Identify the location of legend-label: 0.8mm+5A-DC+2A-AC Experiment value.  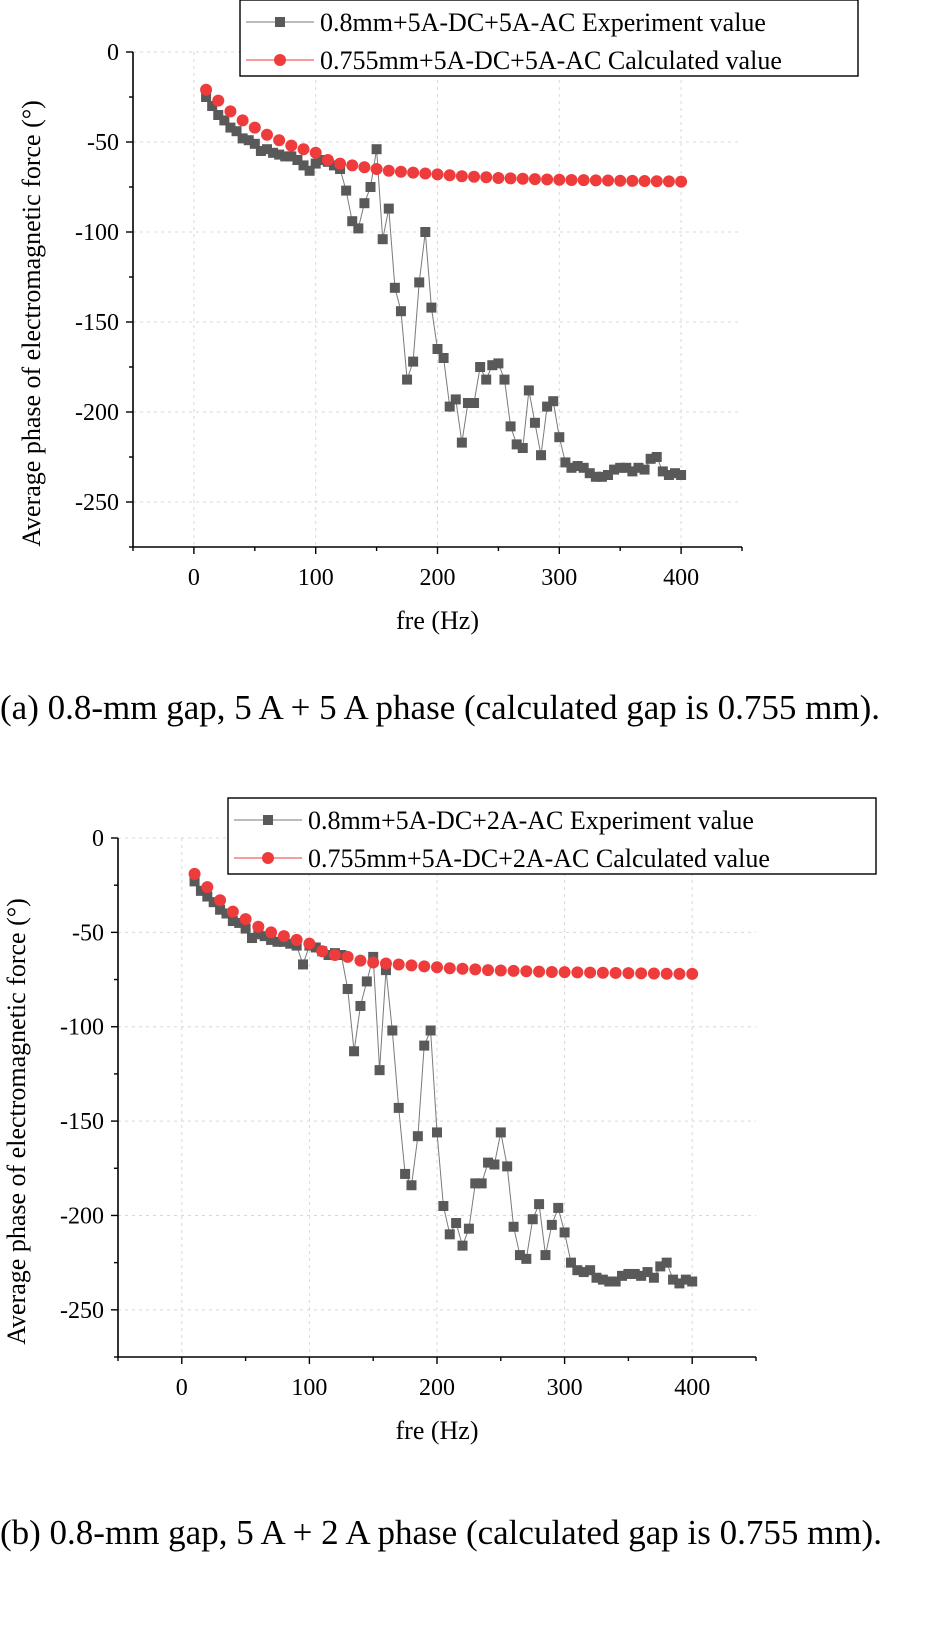
(531, 820).